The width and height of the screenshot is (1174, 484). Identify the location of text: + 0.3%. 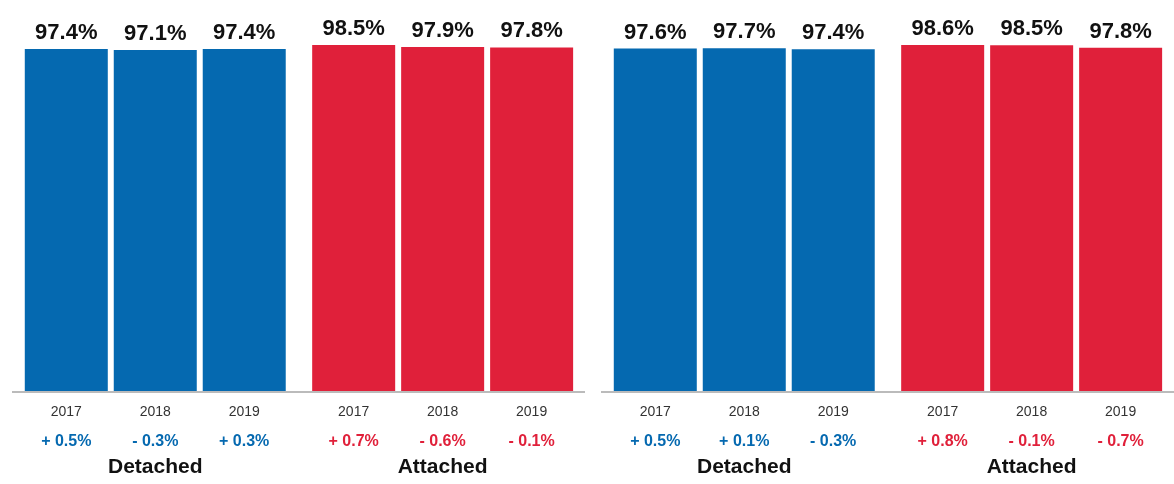
(244, 440).